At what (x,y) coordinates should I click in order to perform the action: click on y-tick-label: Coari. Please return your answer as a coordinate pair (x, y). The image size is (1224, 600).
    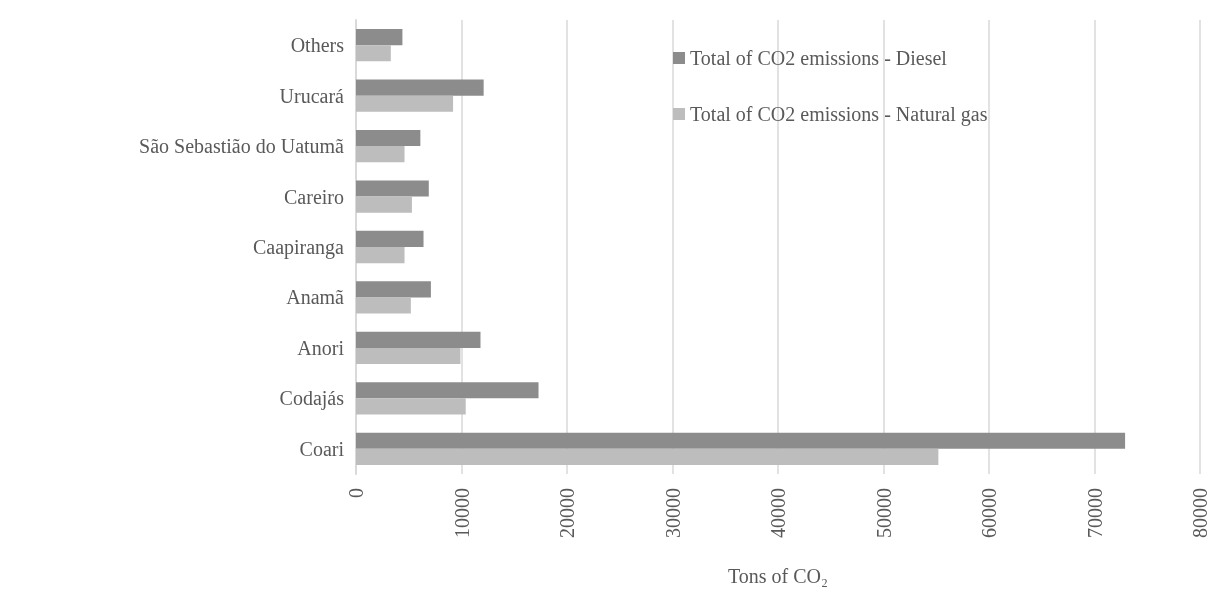
    Looking at the image, I should click on (322, 448).